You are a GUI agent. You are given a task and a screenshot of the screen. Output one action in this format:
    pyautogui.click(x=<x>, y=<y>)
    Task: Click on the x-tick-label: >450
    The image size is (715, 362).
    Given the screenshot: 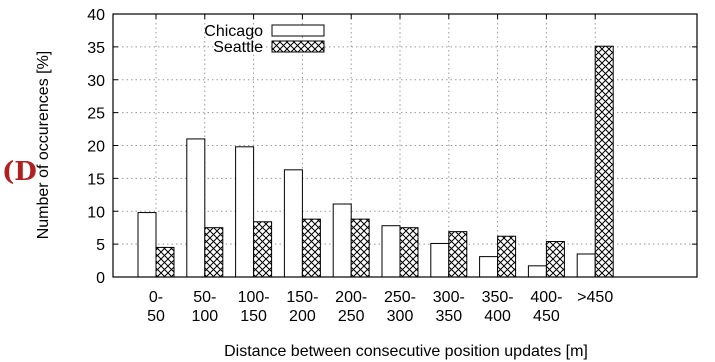 What is the action you would take?
    pyautogui.click(x=595, y=297)
    